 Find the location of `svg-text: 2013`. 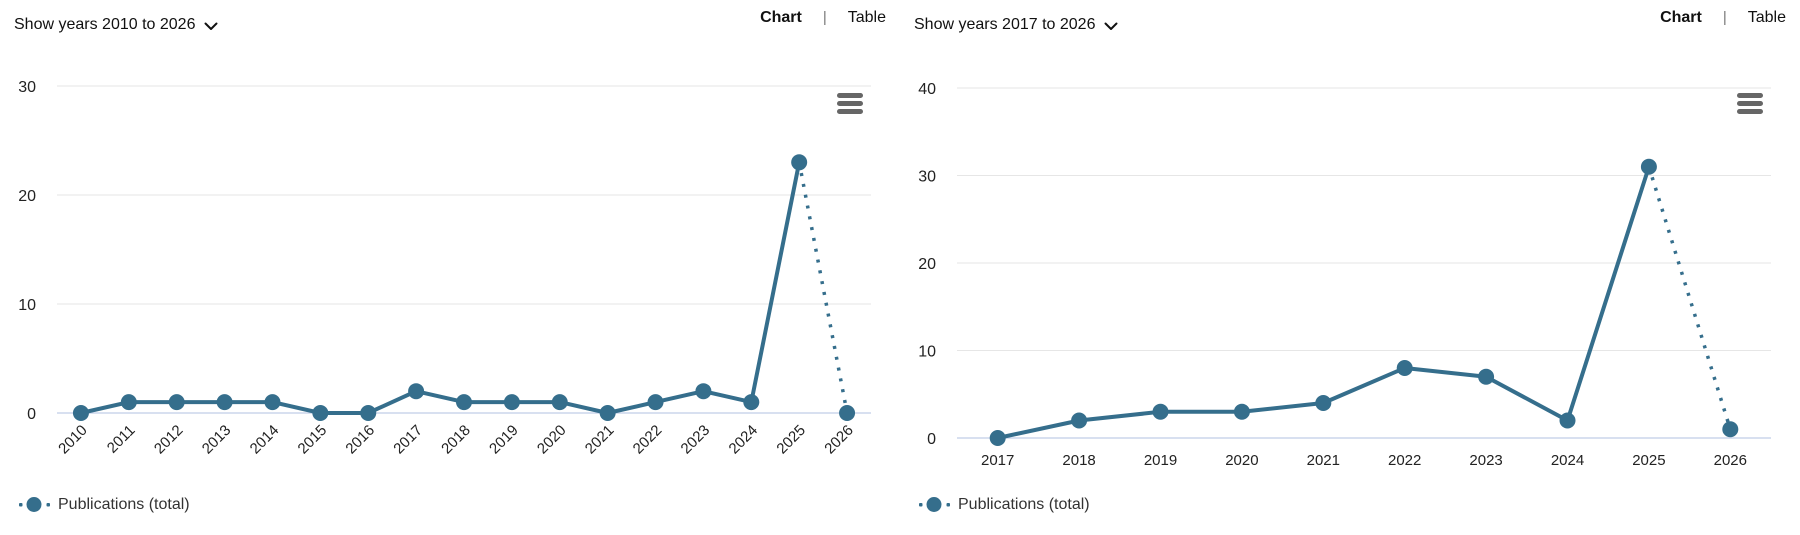

svg-text: 2013 is located at coordinates (217, 440).